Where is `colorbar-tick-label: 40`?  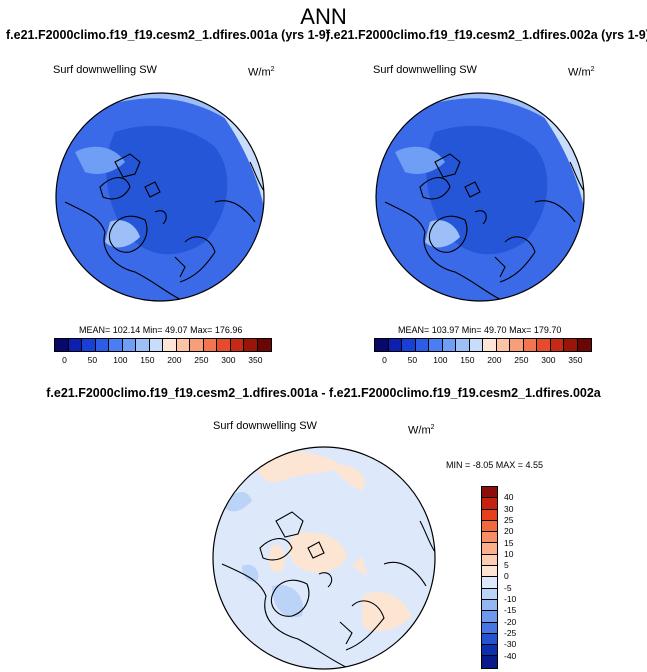
colorbar-tick-label: 40 is located at coordinates (509, 497).